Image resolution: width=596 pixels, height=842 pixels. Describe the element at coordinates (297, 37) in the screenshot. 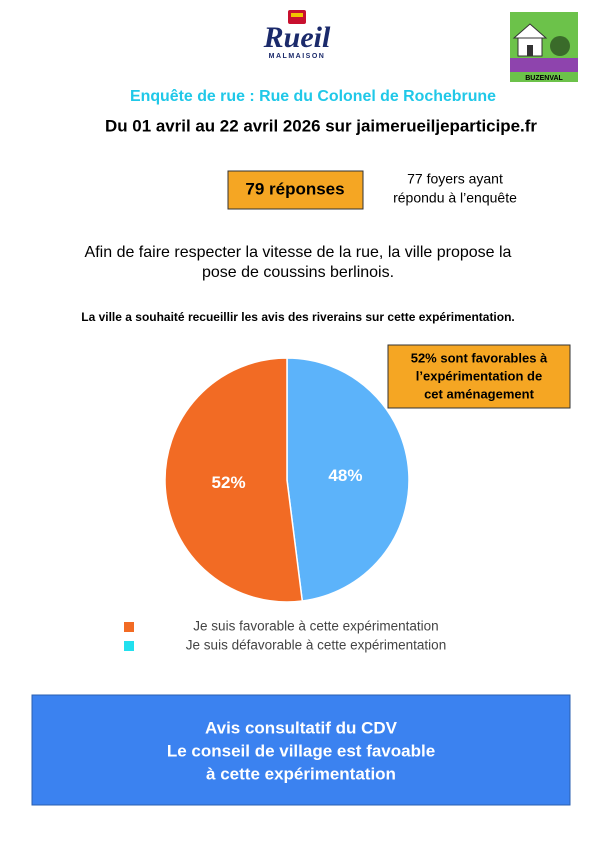

I see `logo-name: Rueil` at that location.